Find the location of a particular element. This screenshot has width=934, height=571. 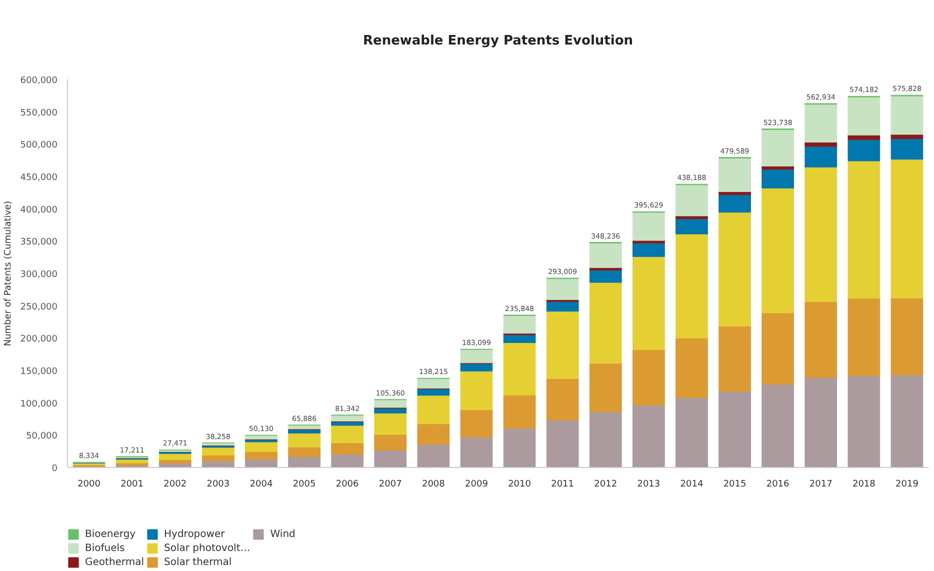

x-tick-label: 2015 is located at coordinates (734, 485).